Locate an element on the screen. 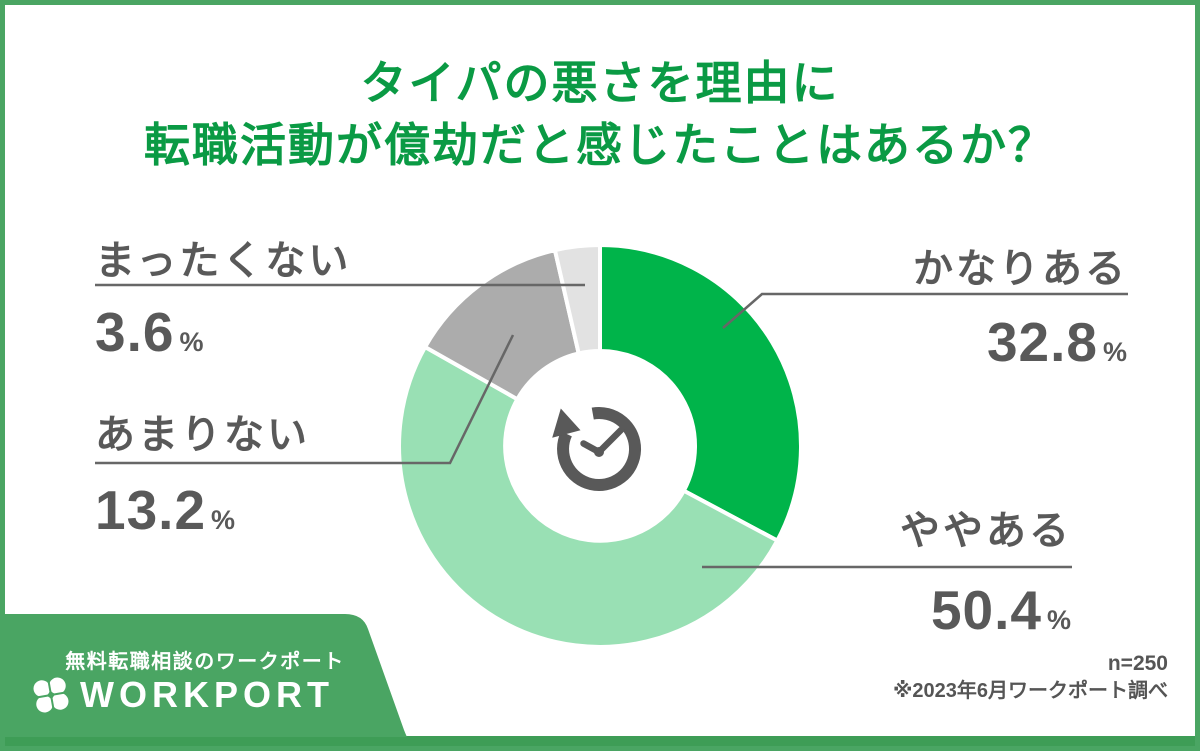 This screenshot has width=1200, height=751. survey-source: ※2023年6月ワークポート調べ is located at coordinates (1030, 691).